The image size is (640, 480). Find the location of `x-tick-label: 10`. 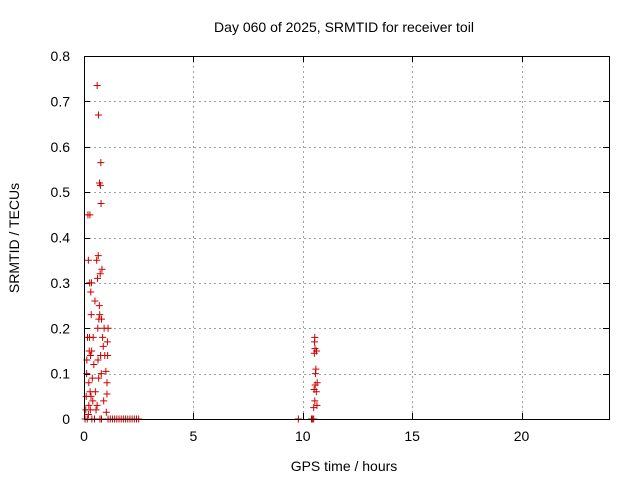

x-tick-label: 10 is located at coordinates (303, 436).